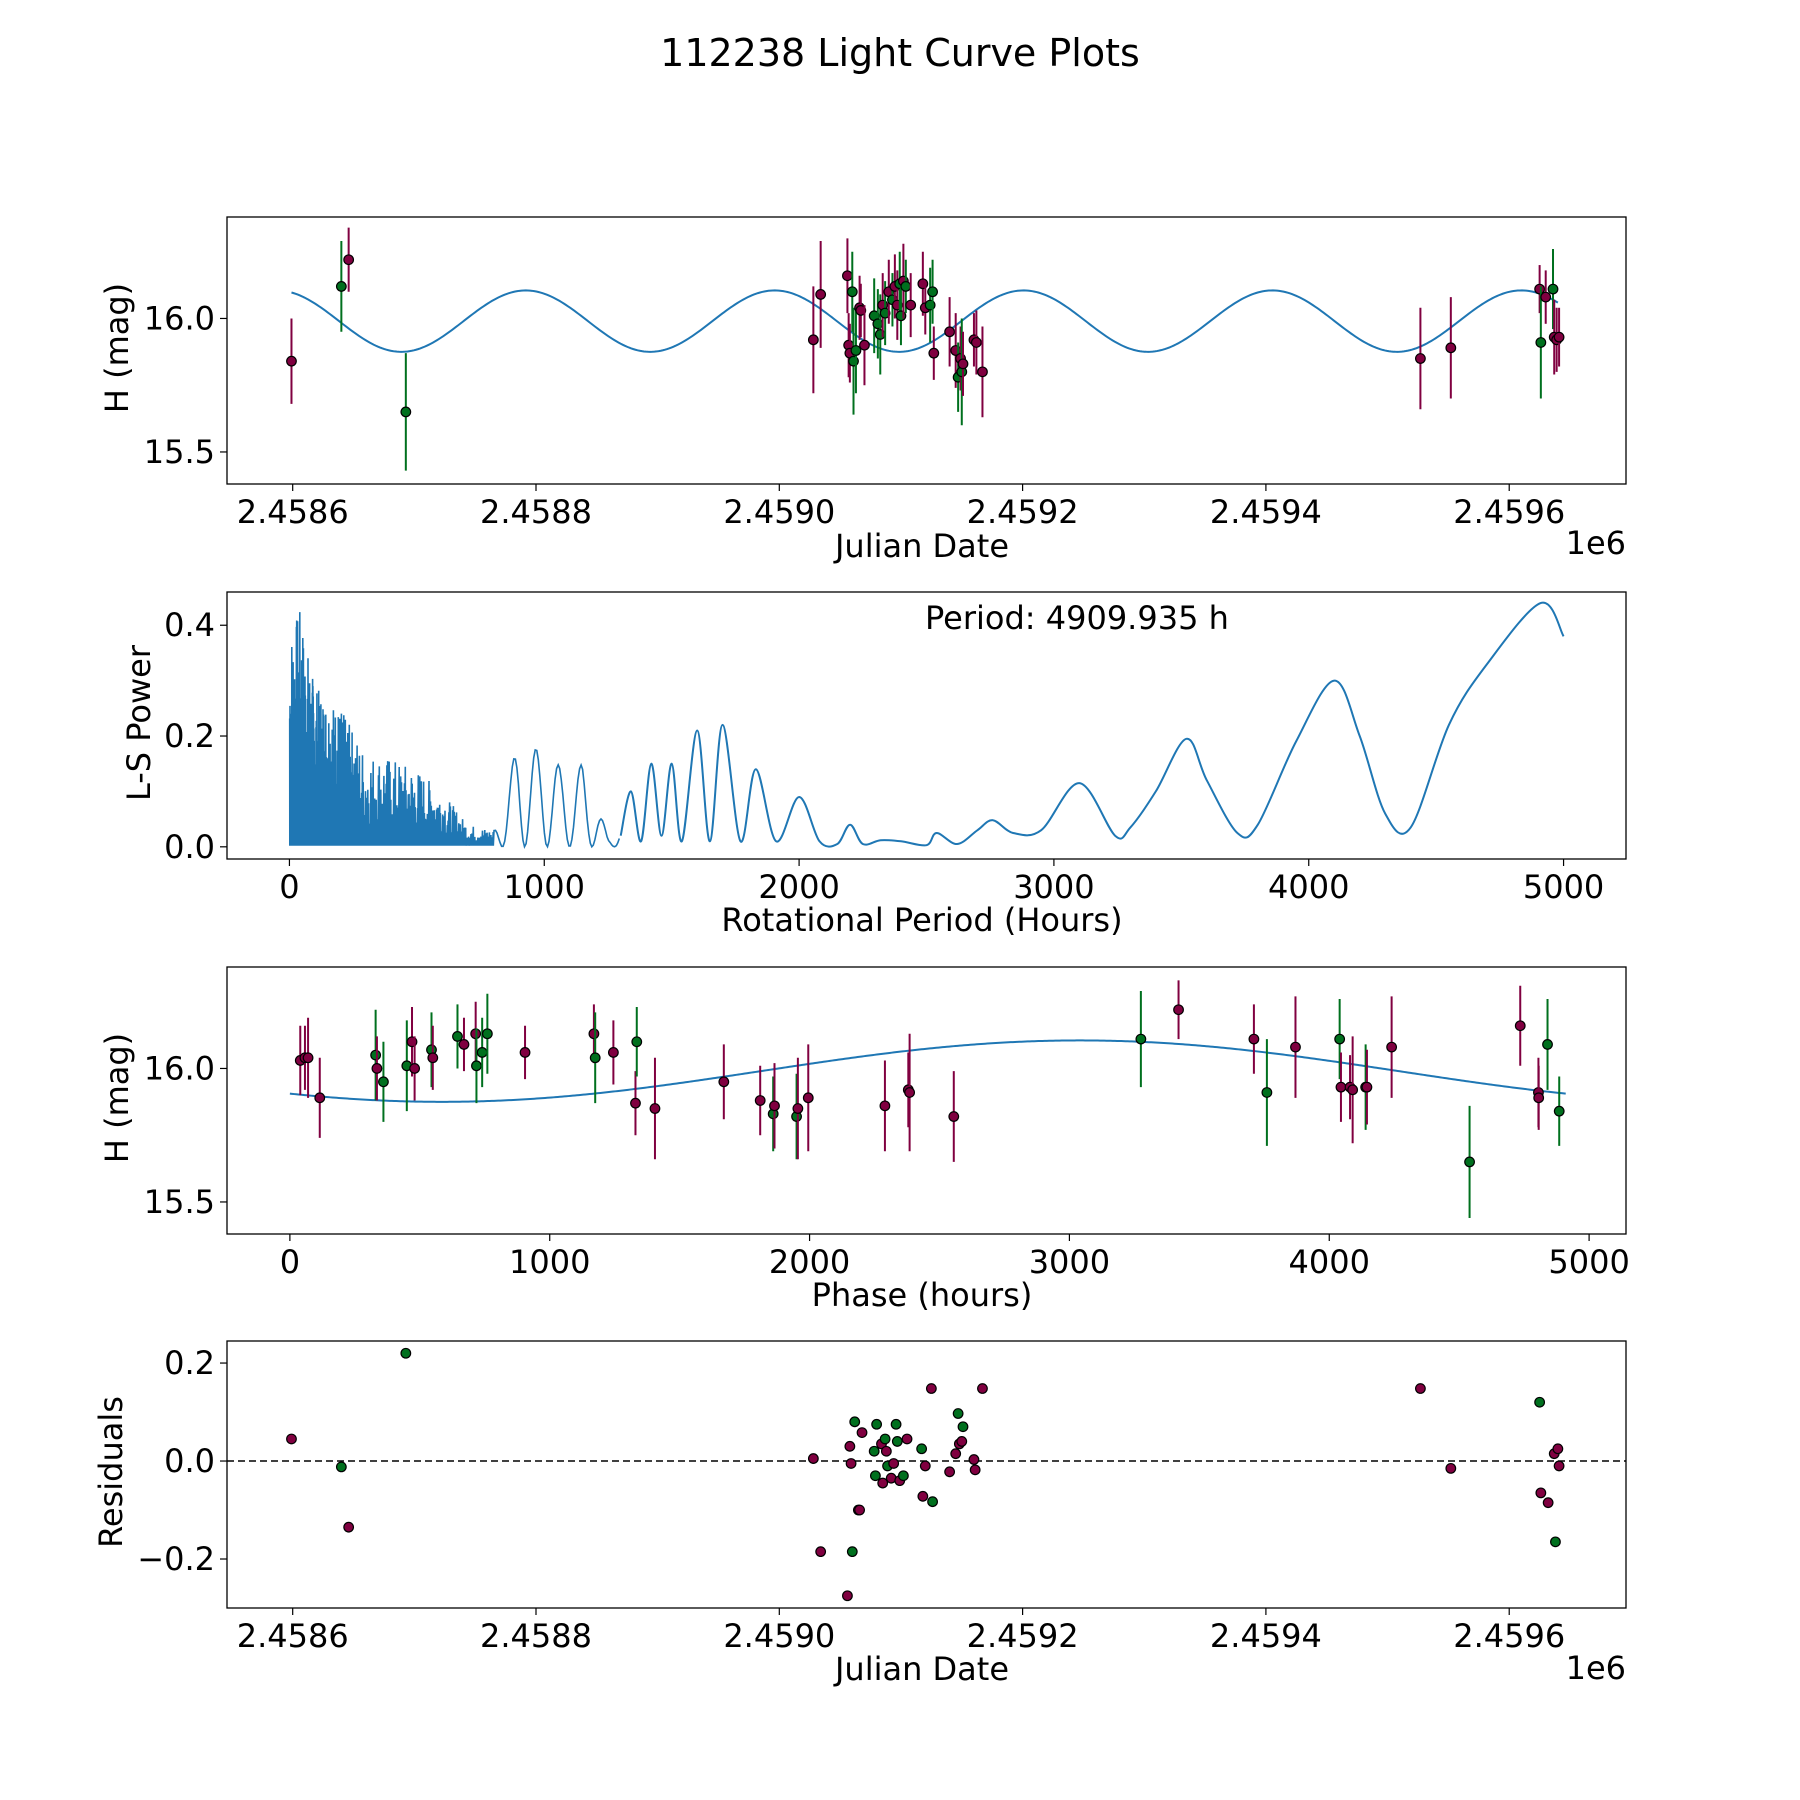 This screenshot has width=1800, height=1800. What do you see at coordinates (117, 1098) in the screenshot?
I see `phased-ylabel: H (mag)` at bounding box center [117, 1098].